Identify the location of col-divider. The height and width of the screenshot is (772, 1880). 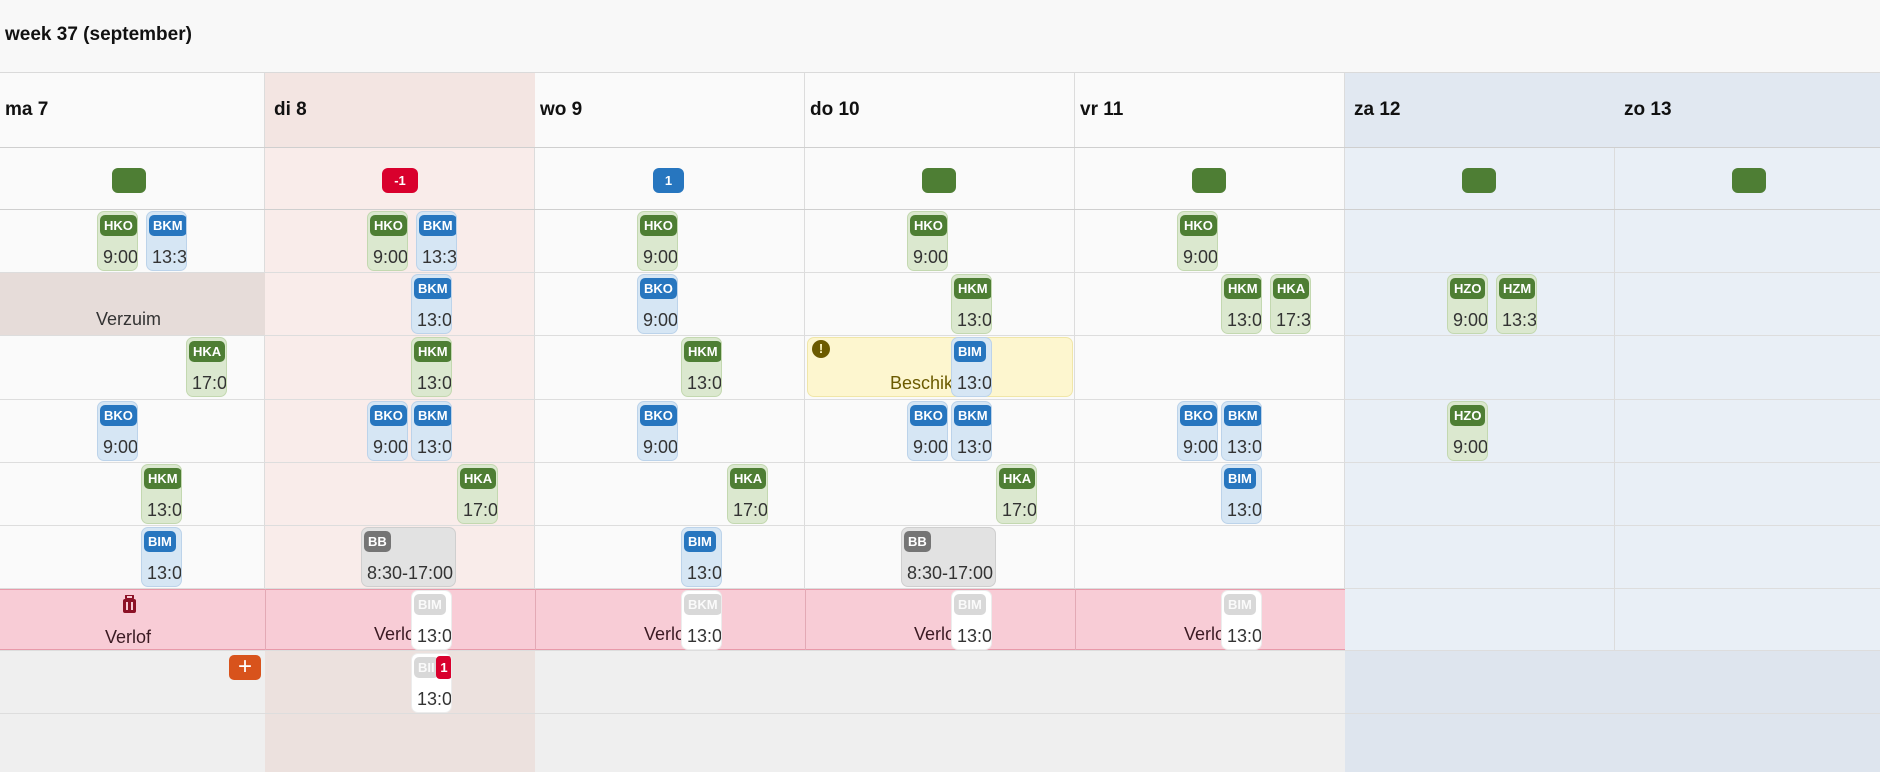
(265, 619).